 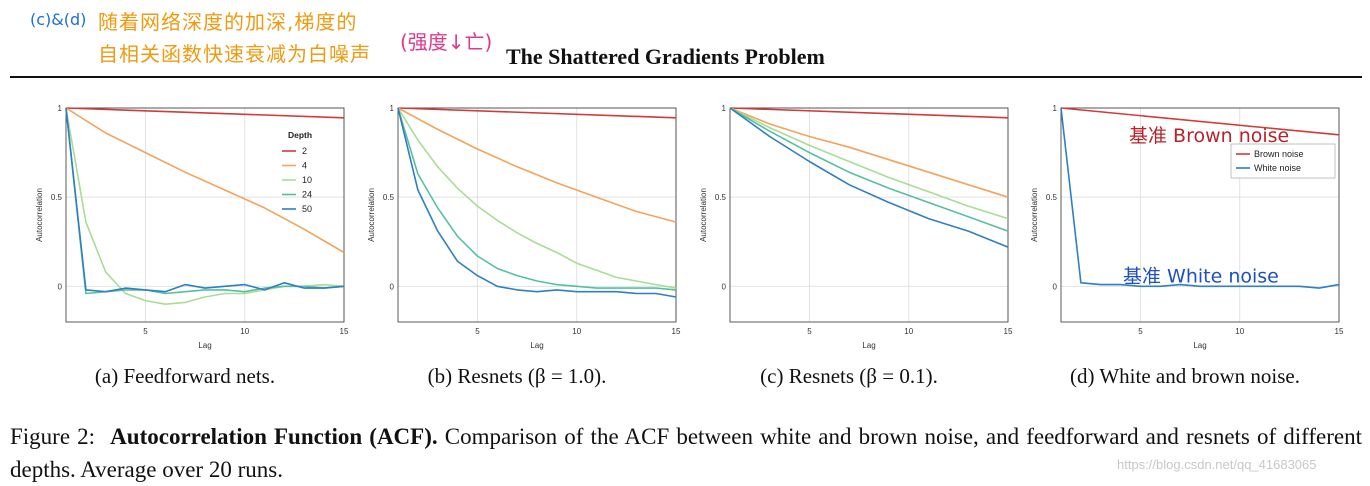 I want to click on series-line-d-brown-noise, so click(x=1200, y=121).